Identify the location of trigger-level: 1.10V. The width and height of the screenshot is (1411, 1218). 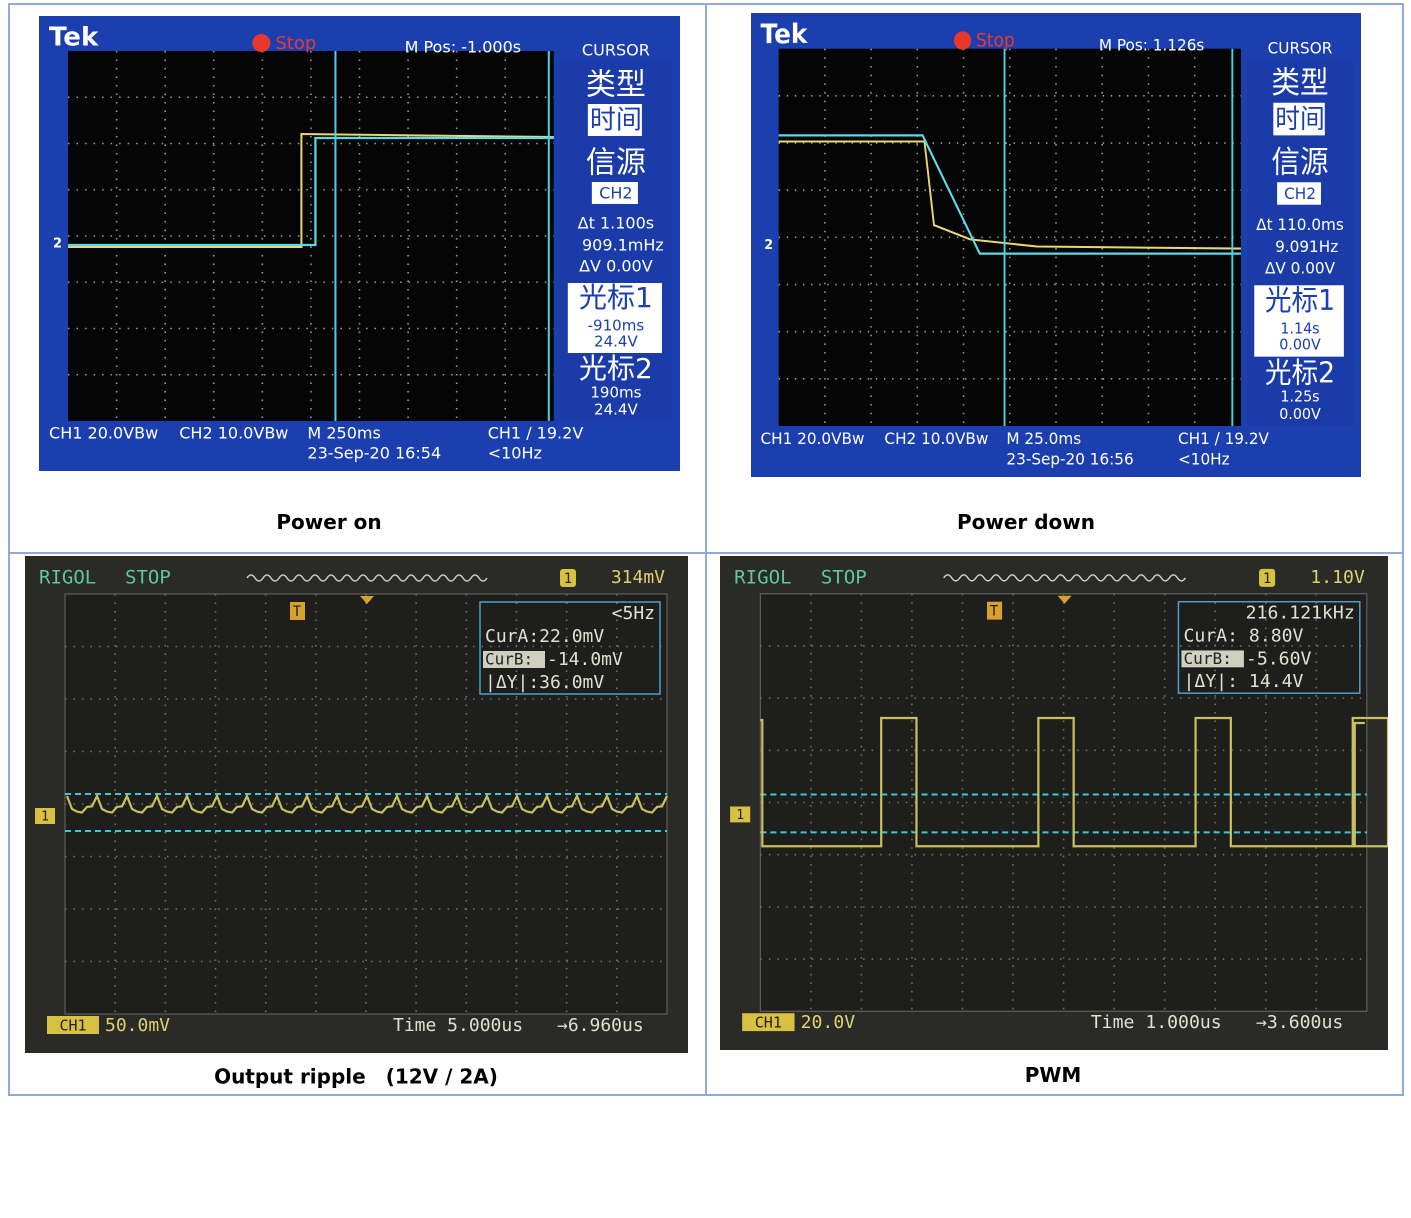
(1337, 577).